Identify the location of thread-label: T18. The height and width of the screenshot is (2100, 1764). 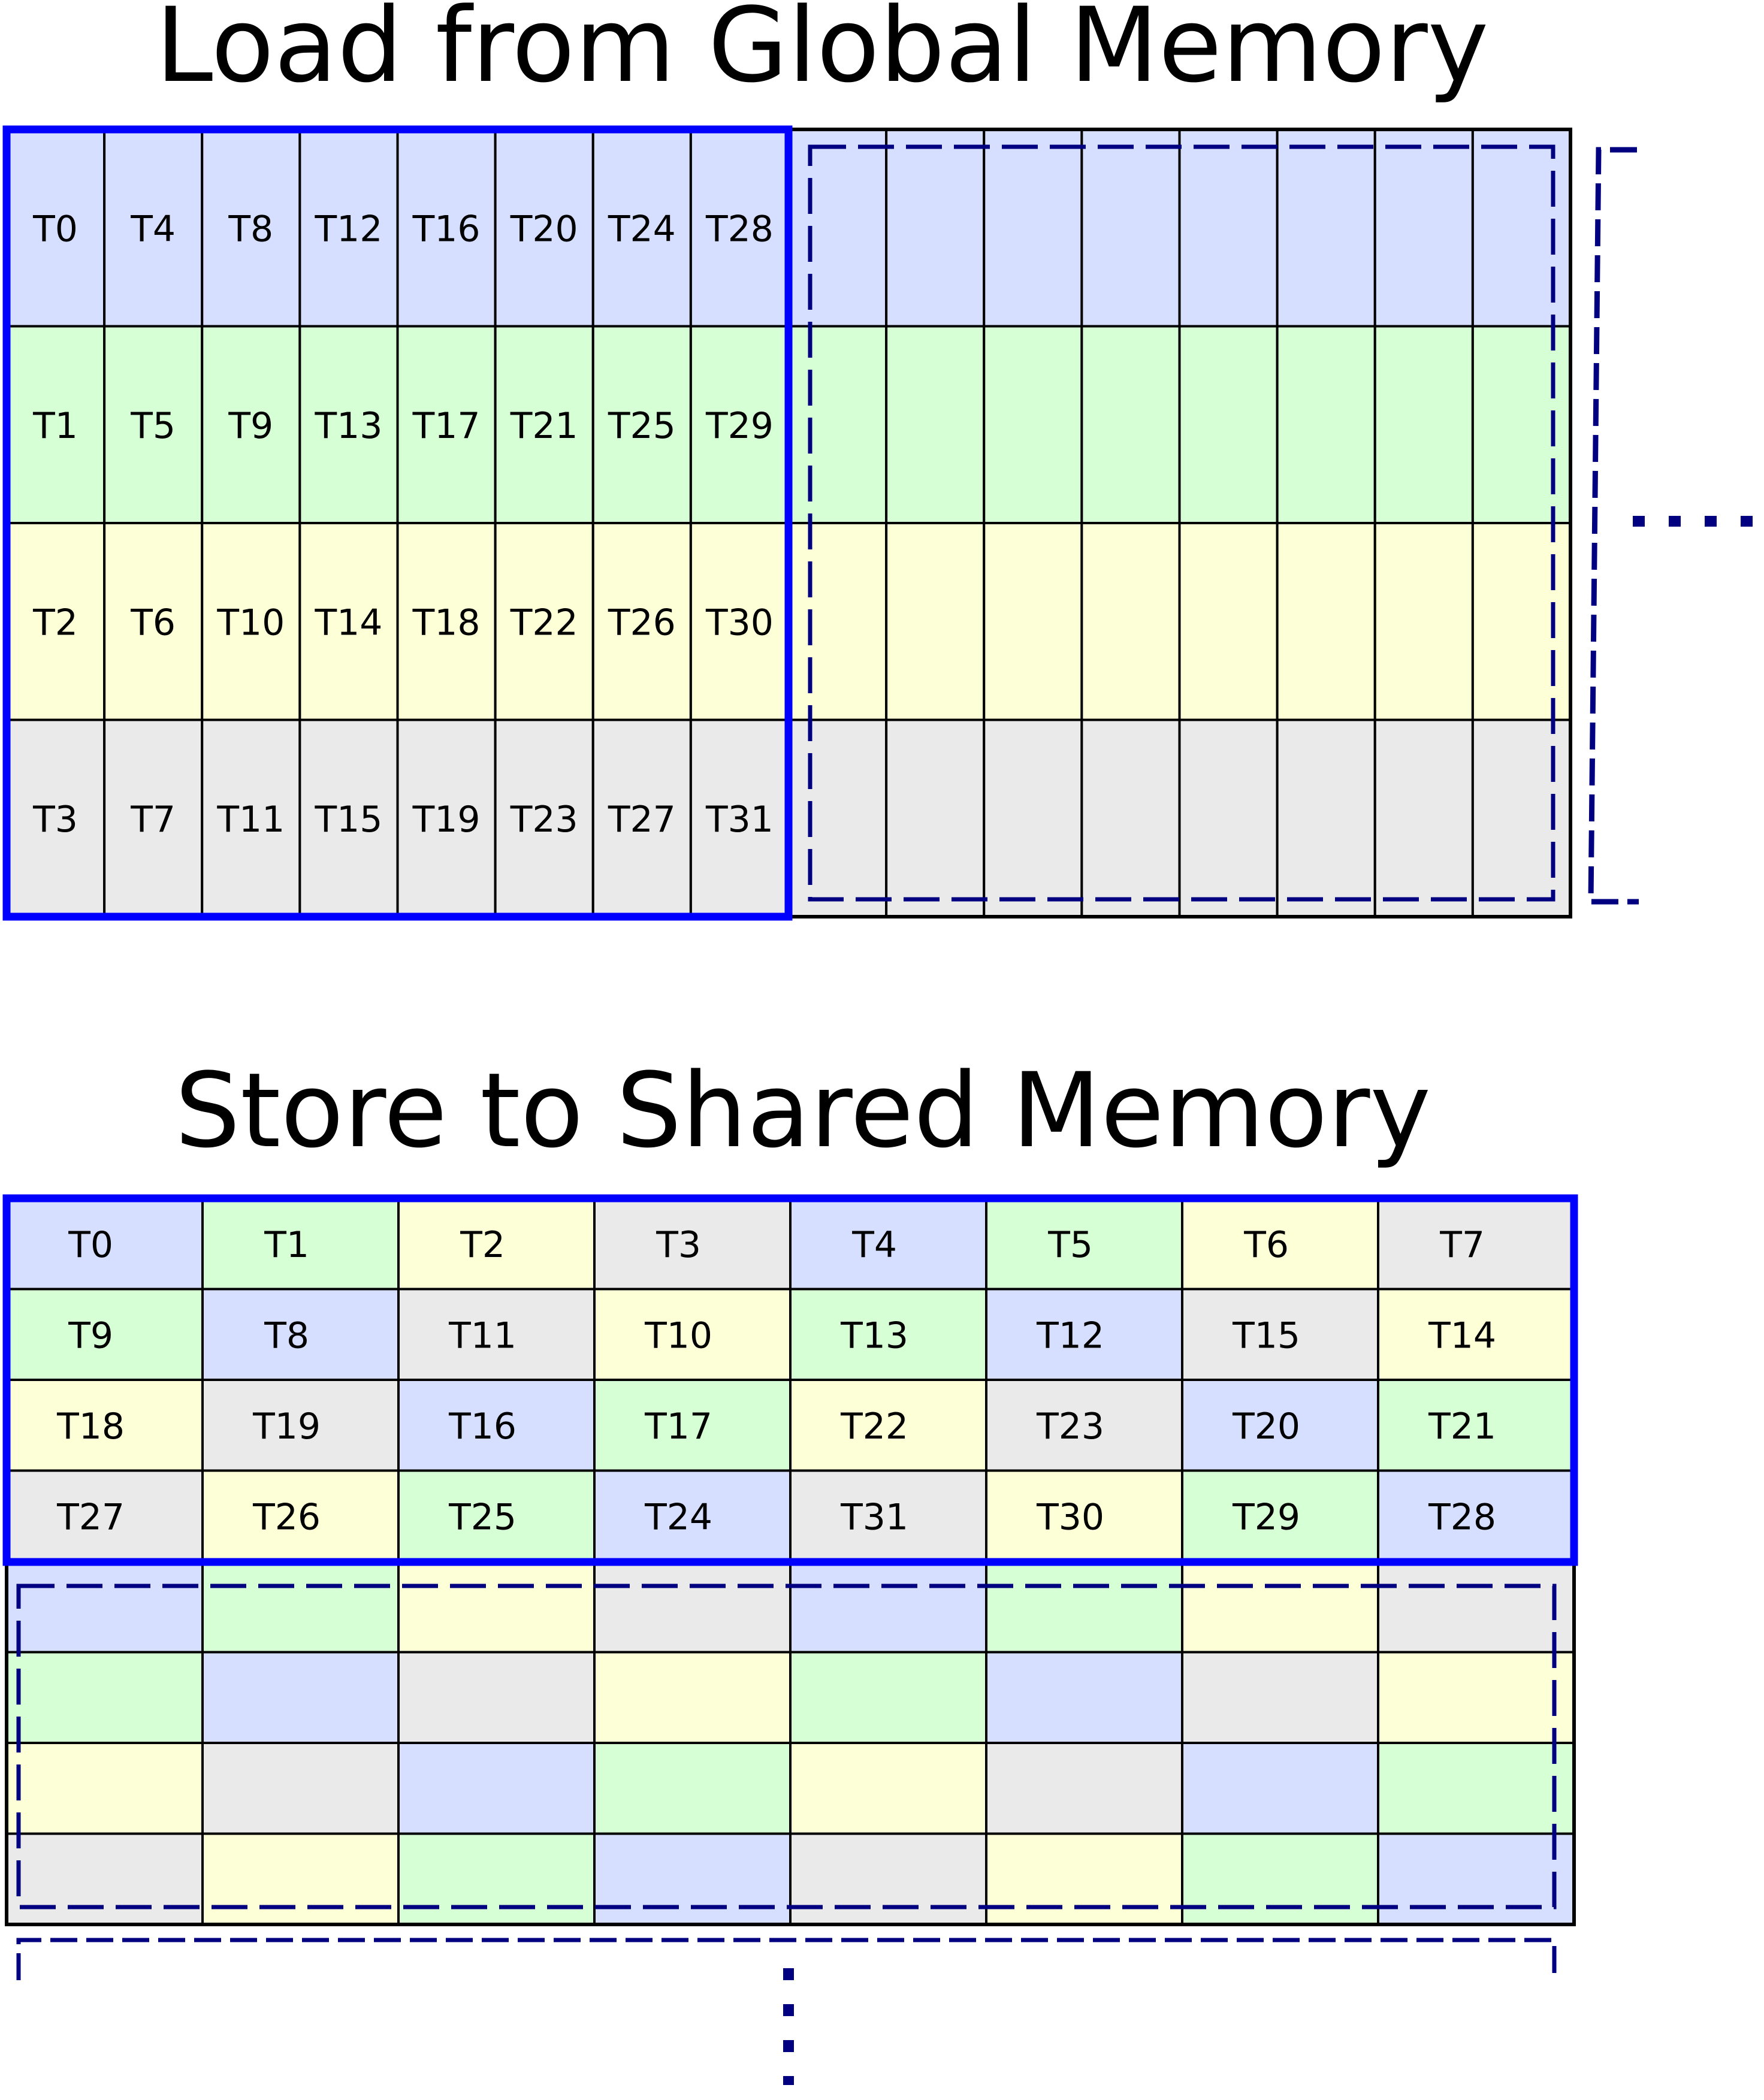
(446, 623).